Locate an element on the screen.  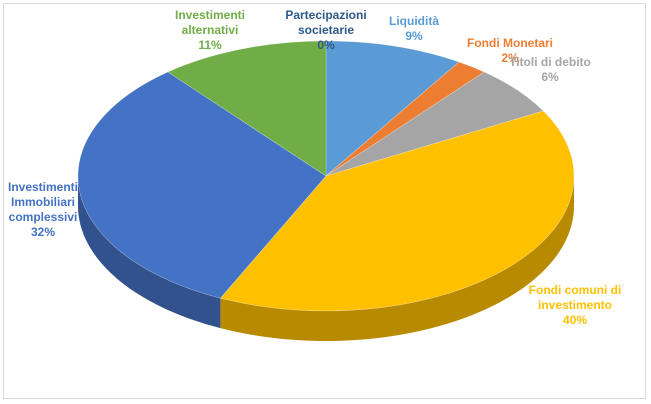
pie-slice-fondi-monetari is located at coordinates (405, 119).